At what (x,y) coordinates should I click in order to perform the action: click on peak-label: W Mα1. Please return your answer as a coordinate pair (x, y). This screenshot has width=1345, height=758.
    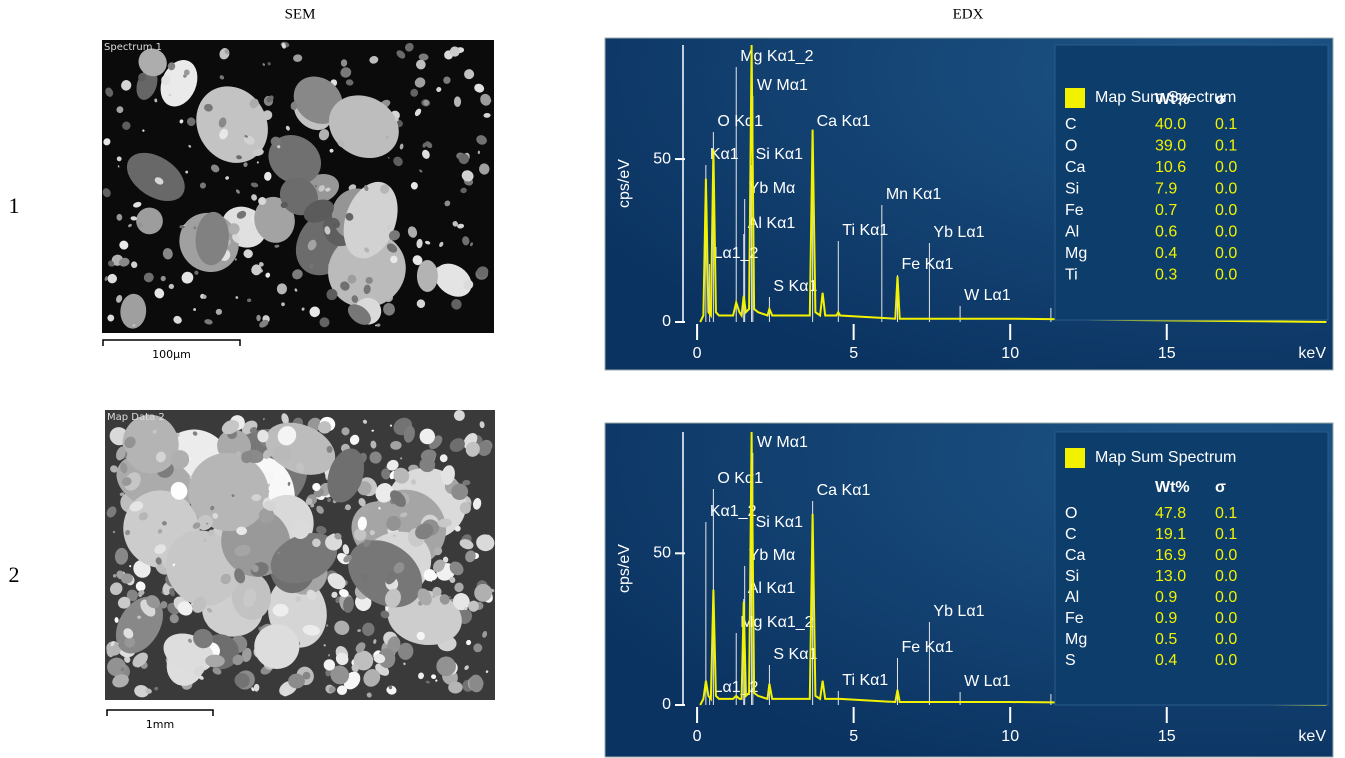
    Looking at the image, I should click on (782, 85).